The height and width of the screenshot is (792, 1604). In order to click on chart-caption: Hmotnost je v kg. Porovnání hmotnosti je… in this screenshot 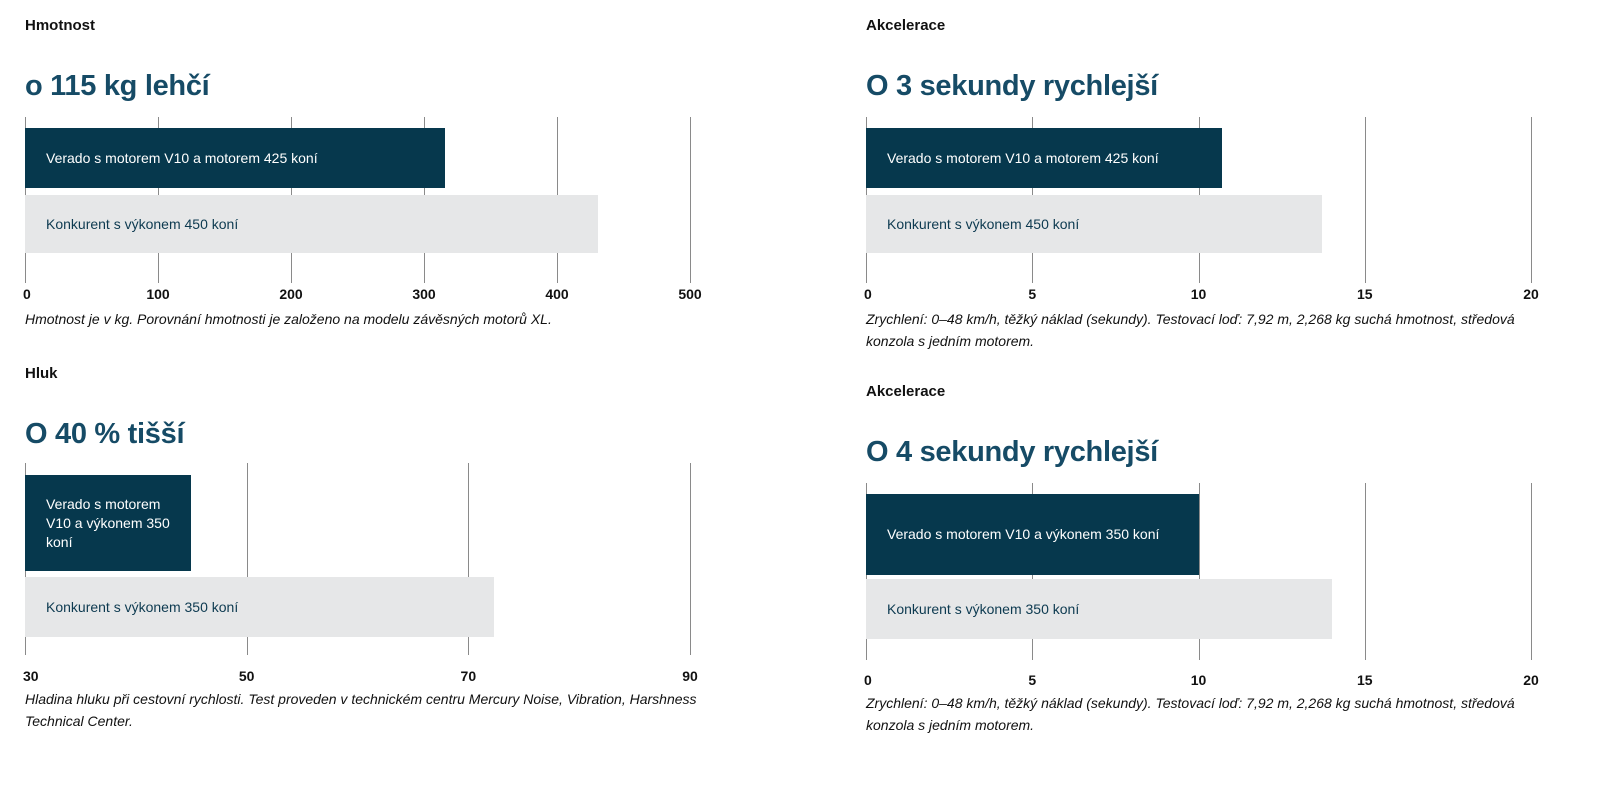, I will do `click(288, 319)`.